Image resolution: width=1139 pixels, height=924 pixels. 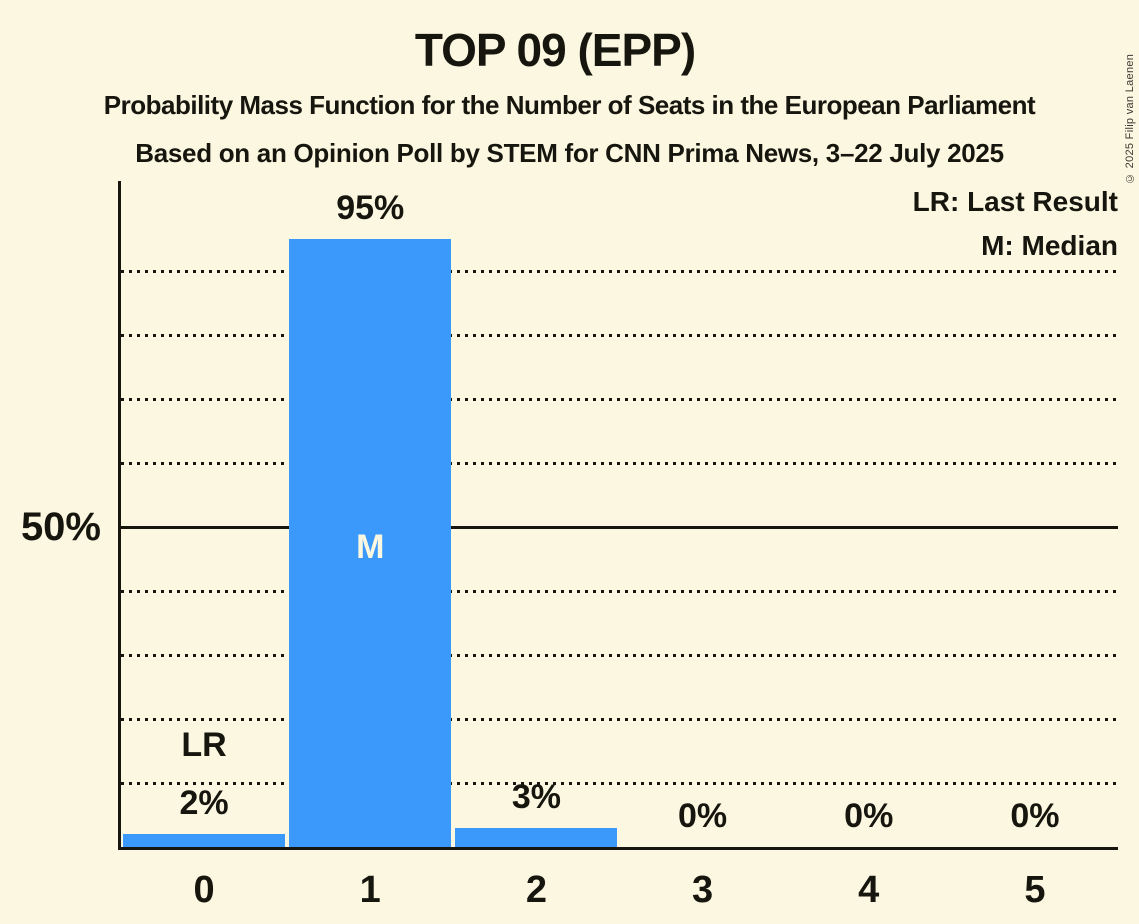 What do you see at coordinates (1049, 245) in the screenshot?
I see `legend-median: M: Median` at bounding box center [1049, 245].